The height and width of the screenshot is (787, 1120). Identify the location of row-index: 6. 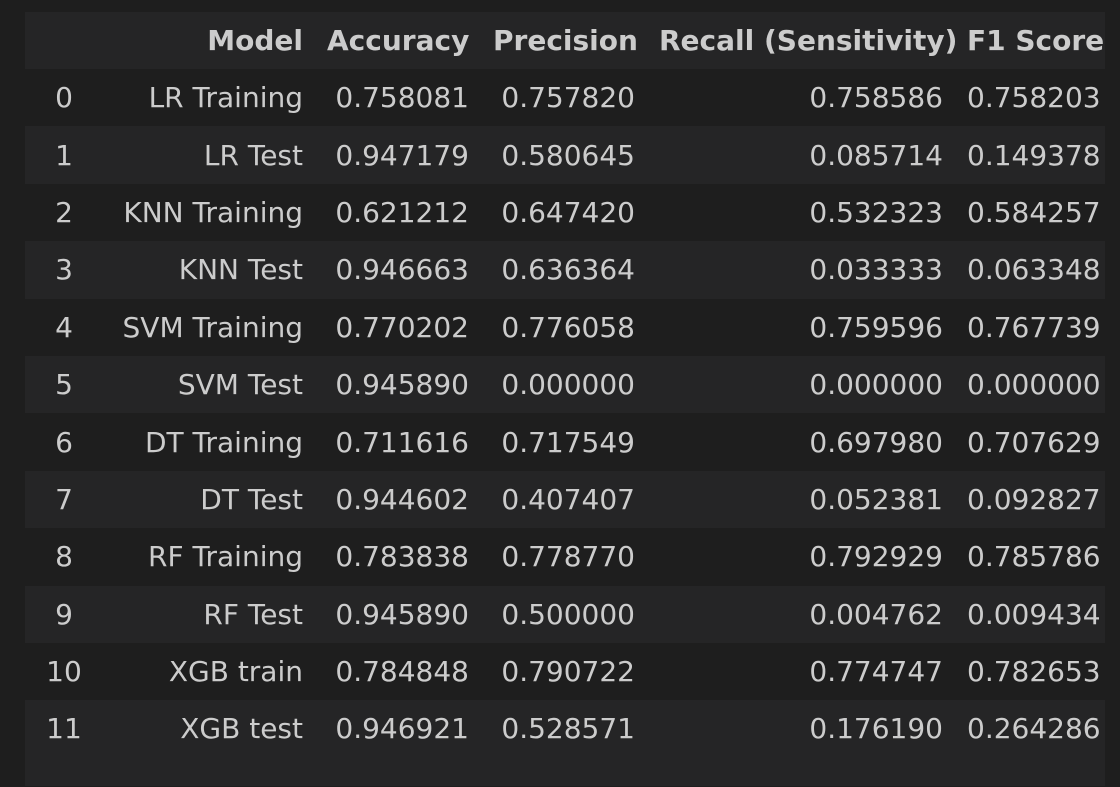
(64, 442).